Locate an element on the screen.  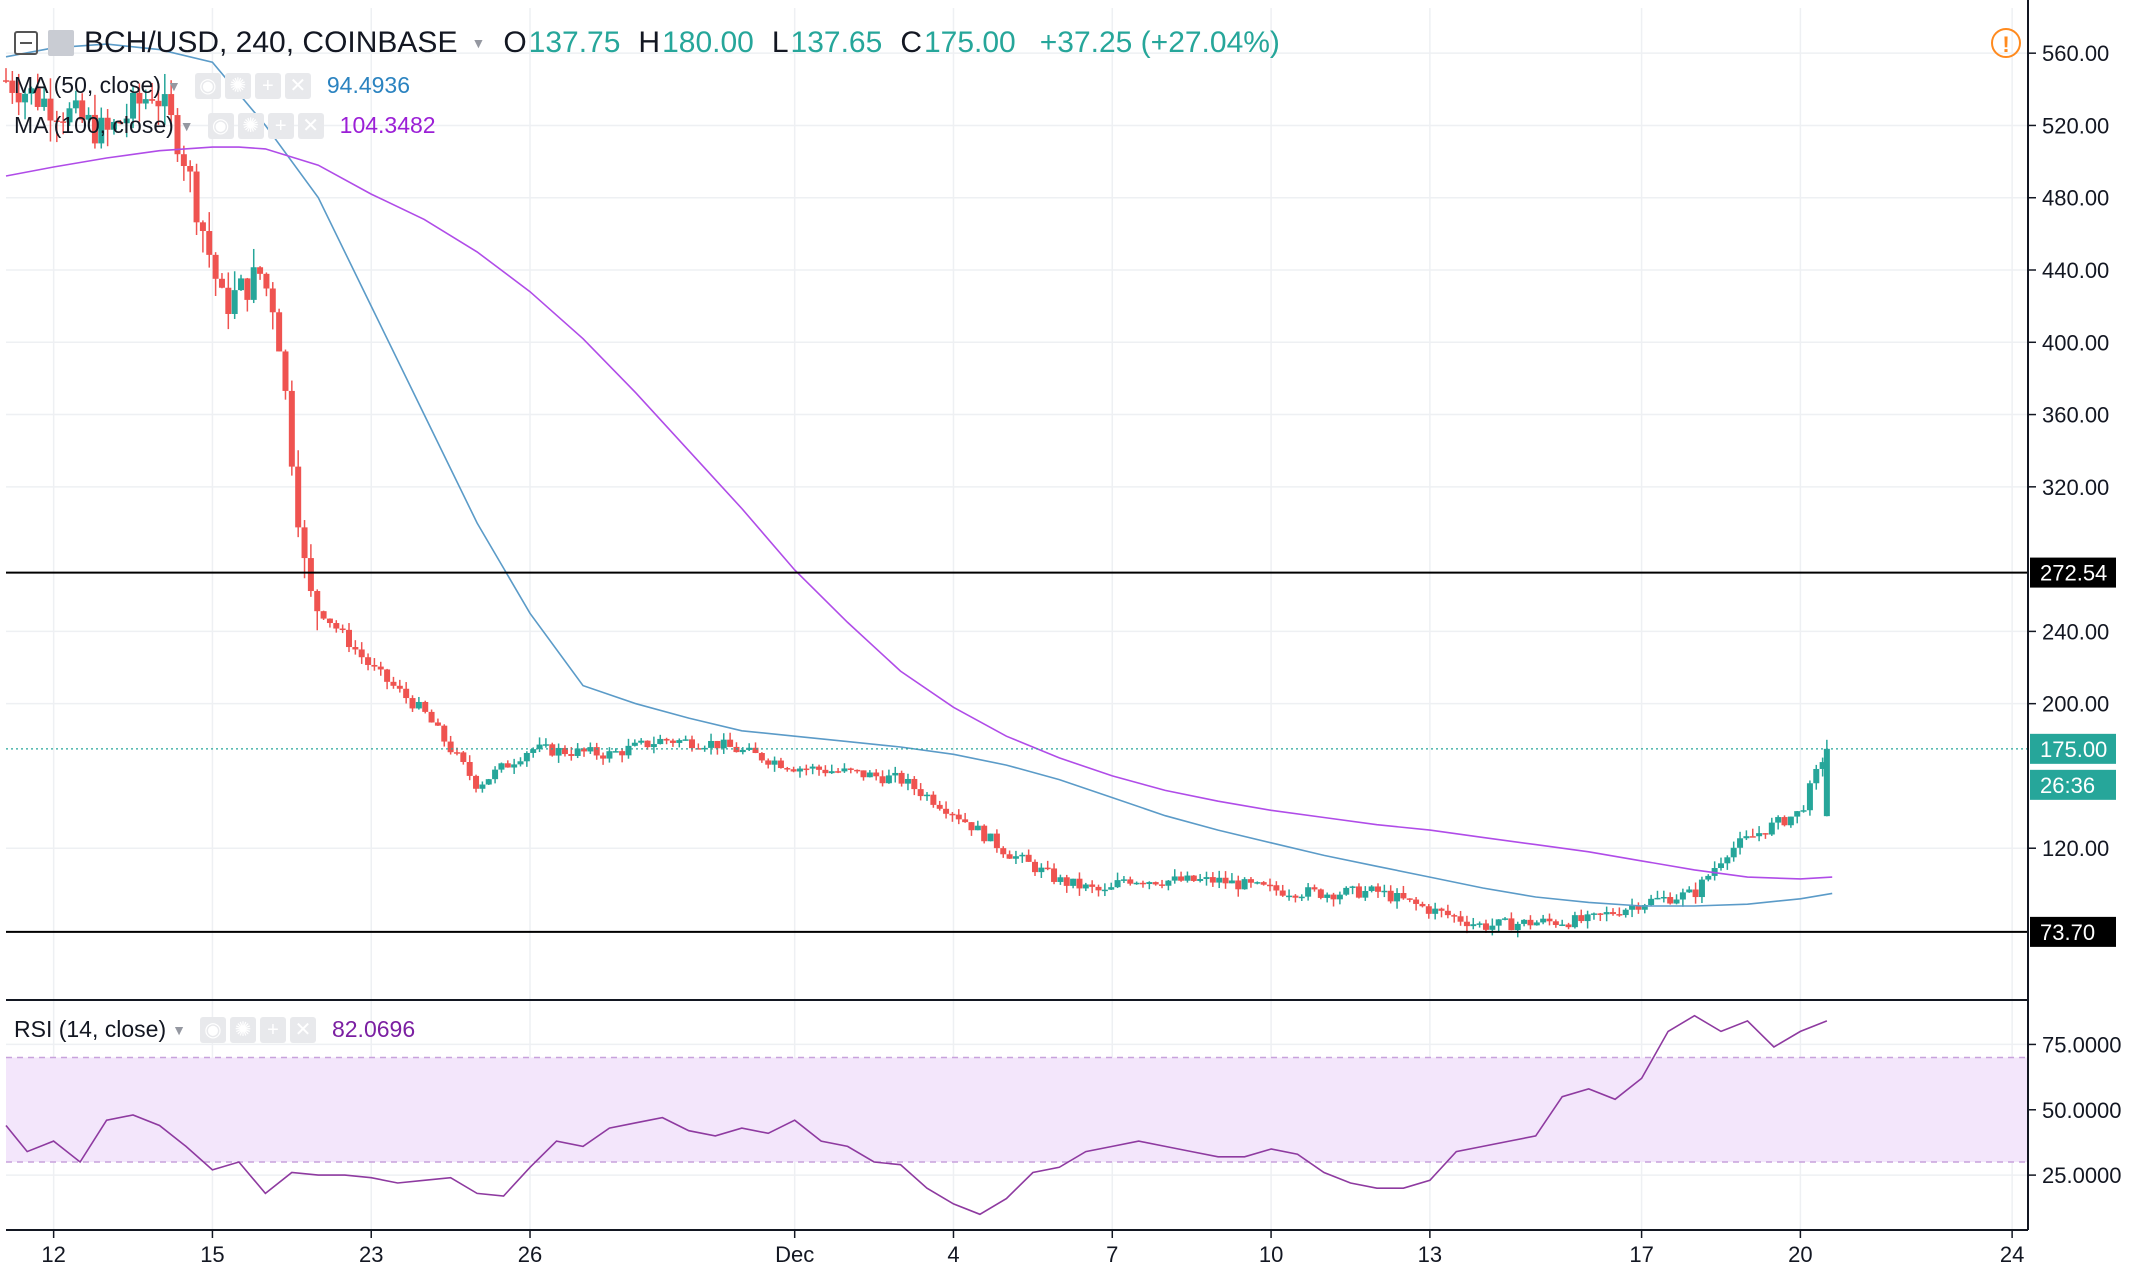
ma50-legend: MA (50, close) ▼ ◉ ✺ + ✕ 94.4936 is located at coordinates (212, 85).